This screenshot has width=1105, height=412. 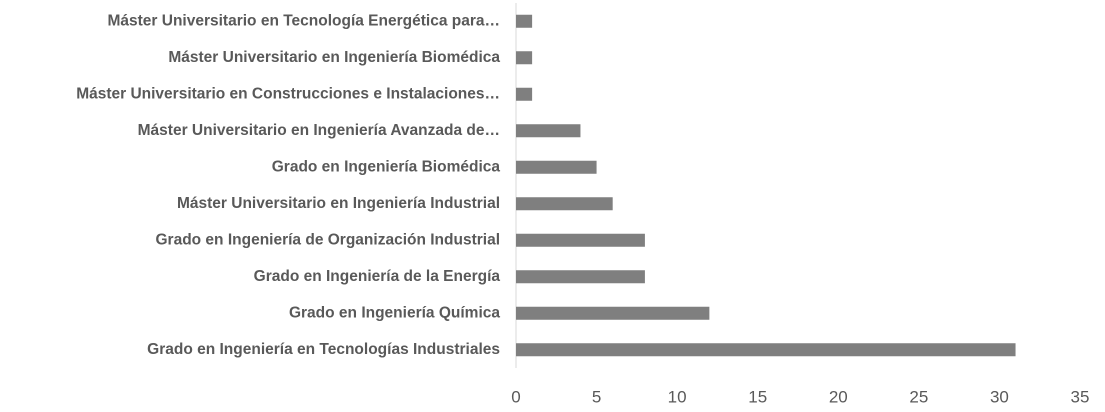 I want to click on x-tick-label: 30, so click(x=999, y=396).